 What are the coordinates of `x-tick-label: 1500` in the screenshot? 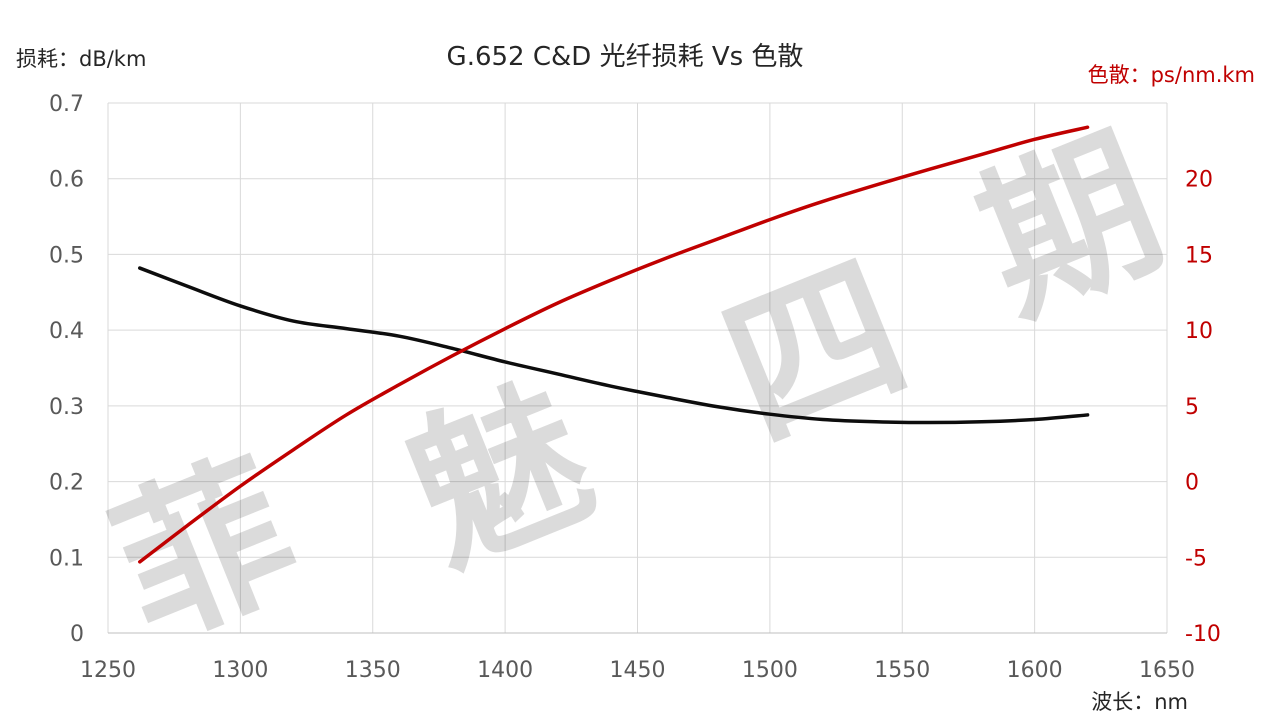 It's located at (770, 670).